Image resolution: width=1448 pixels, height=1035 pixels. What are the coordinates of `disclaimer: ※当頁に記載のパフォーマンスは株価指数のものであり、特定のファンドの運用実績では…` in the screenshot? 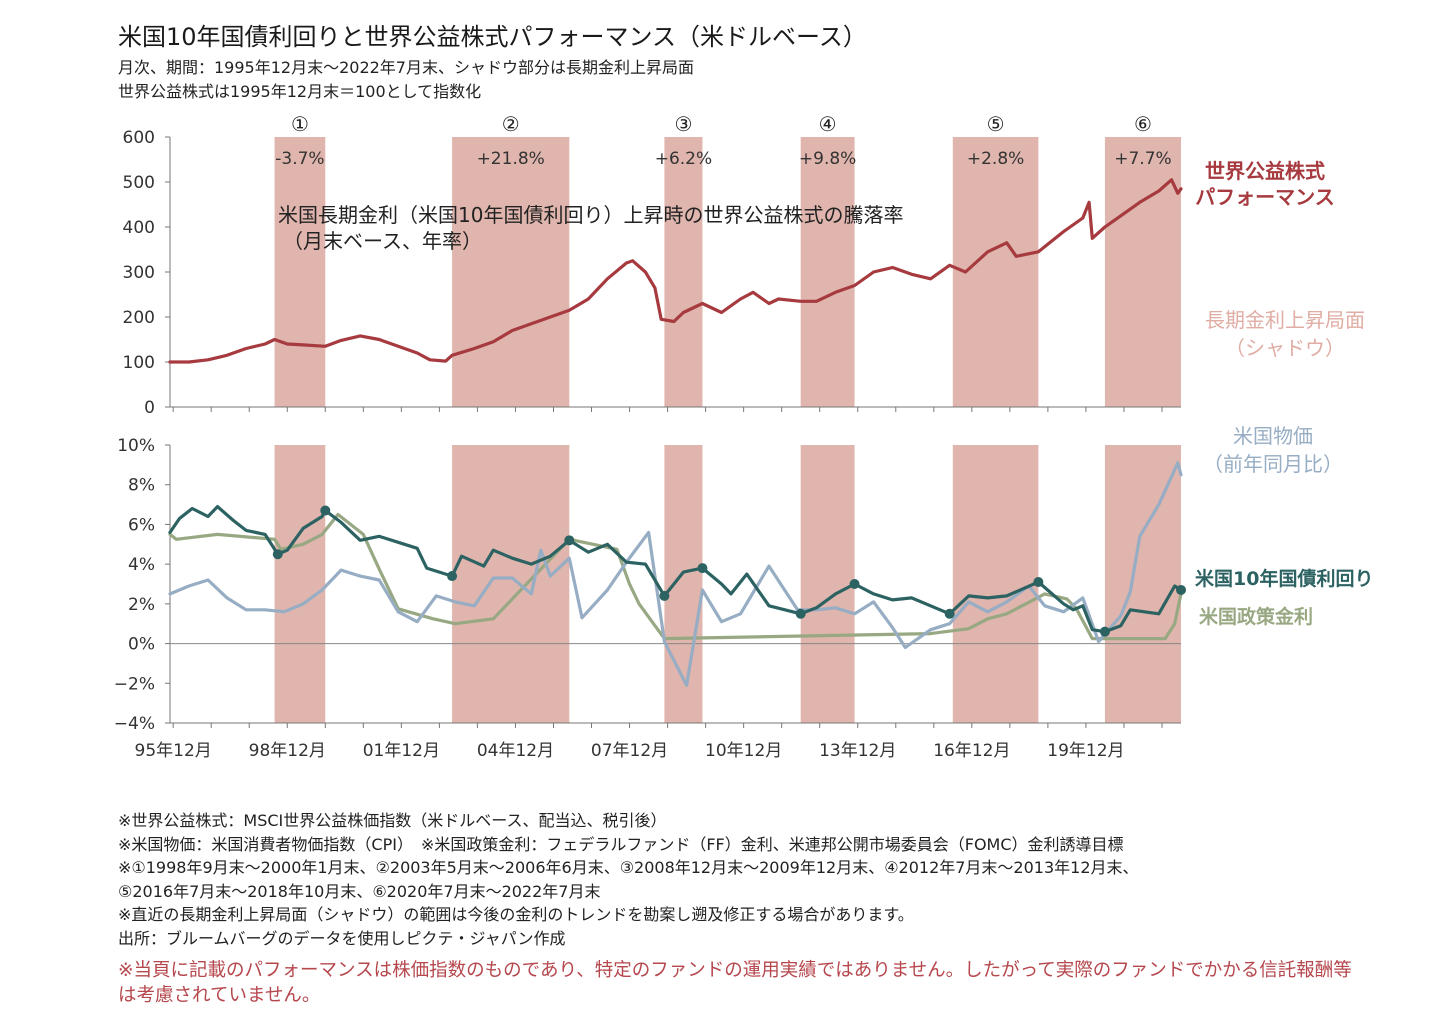 It's located at (735, 983).